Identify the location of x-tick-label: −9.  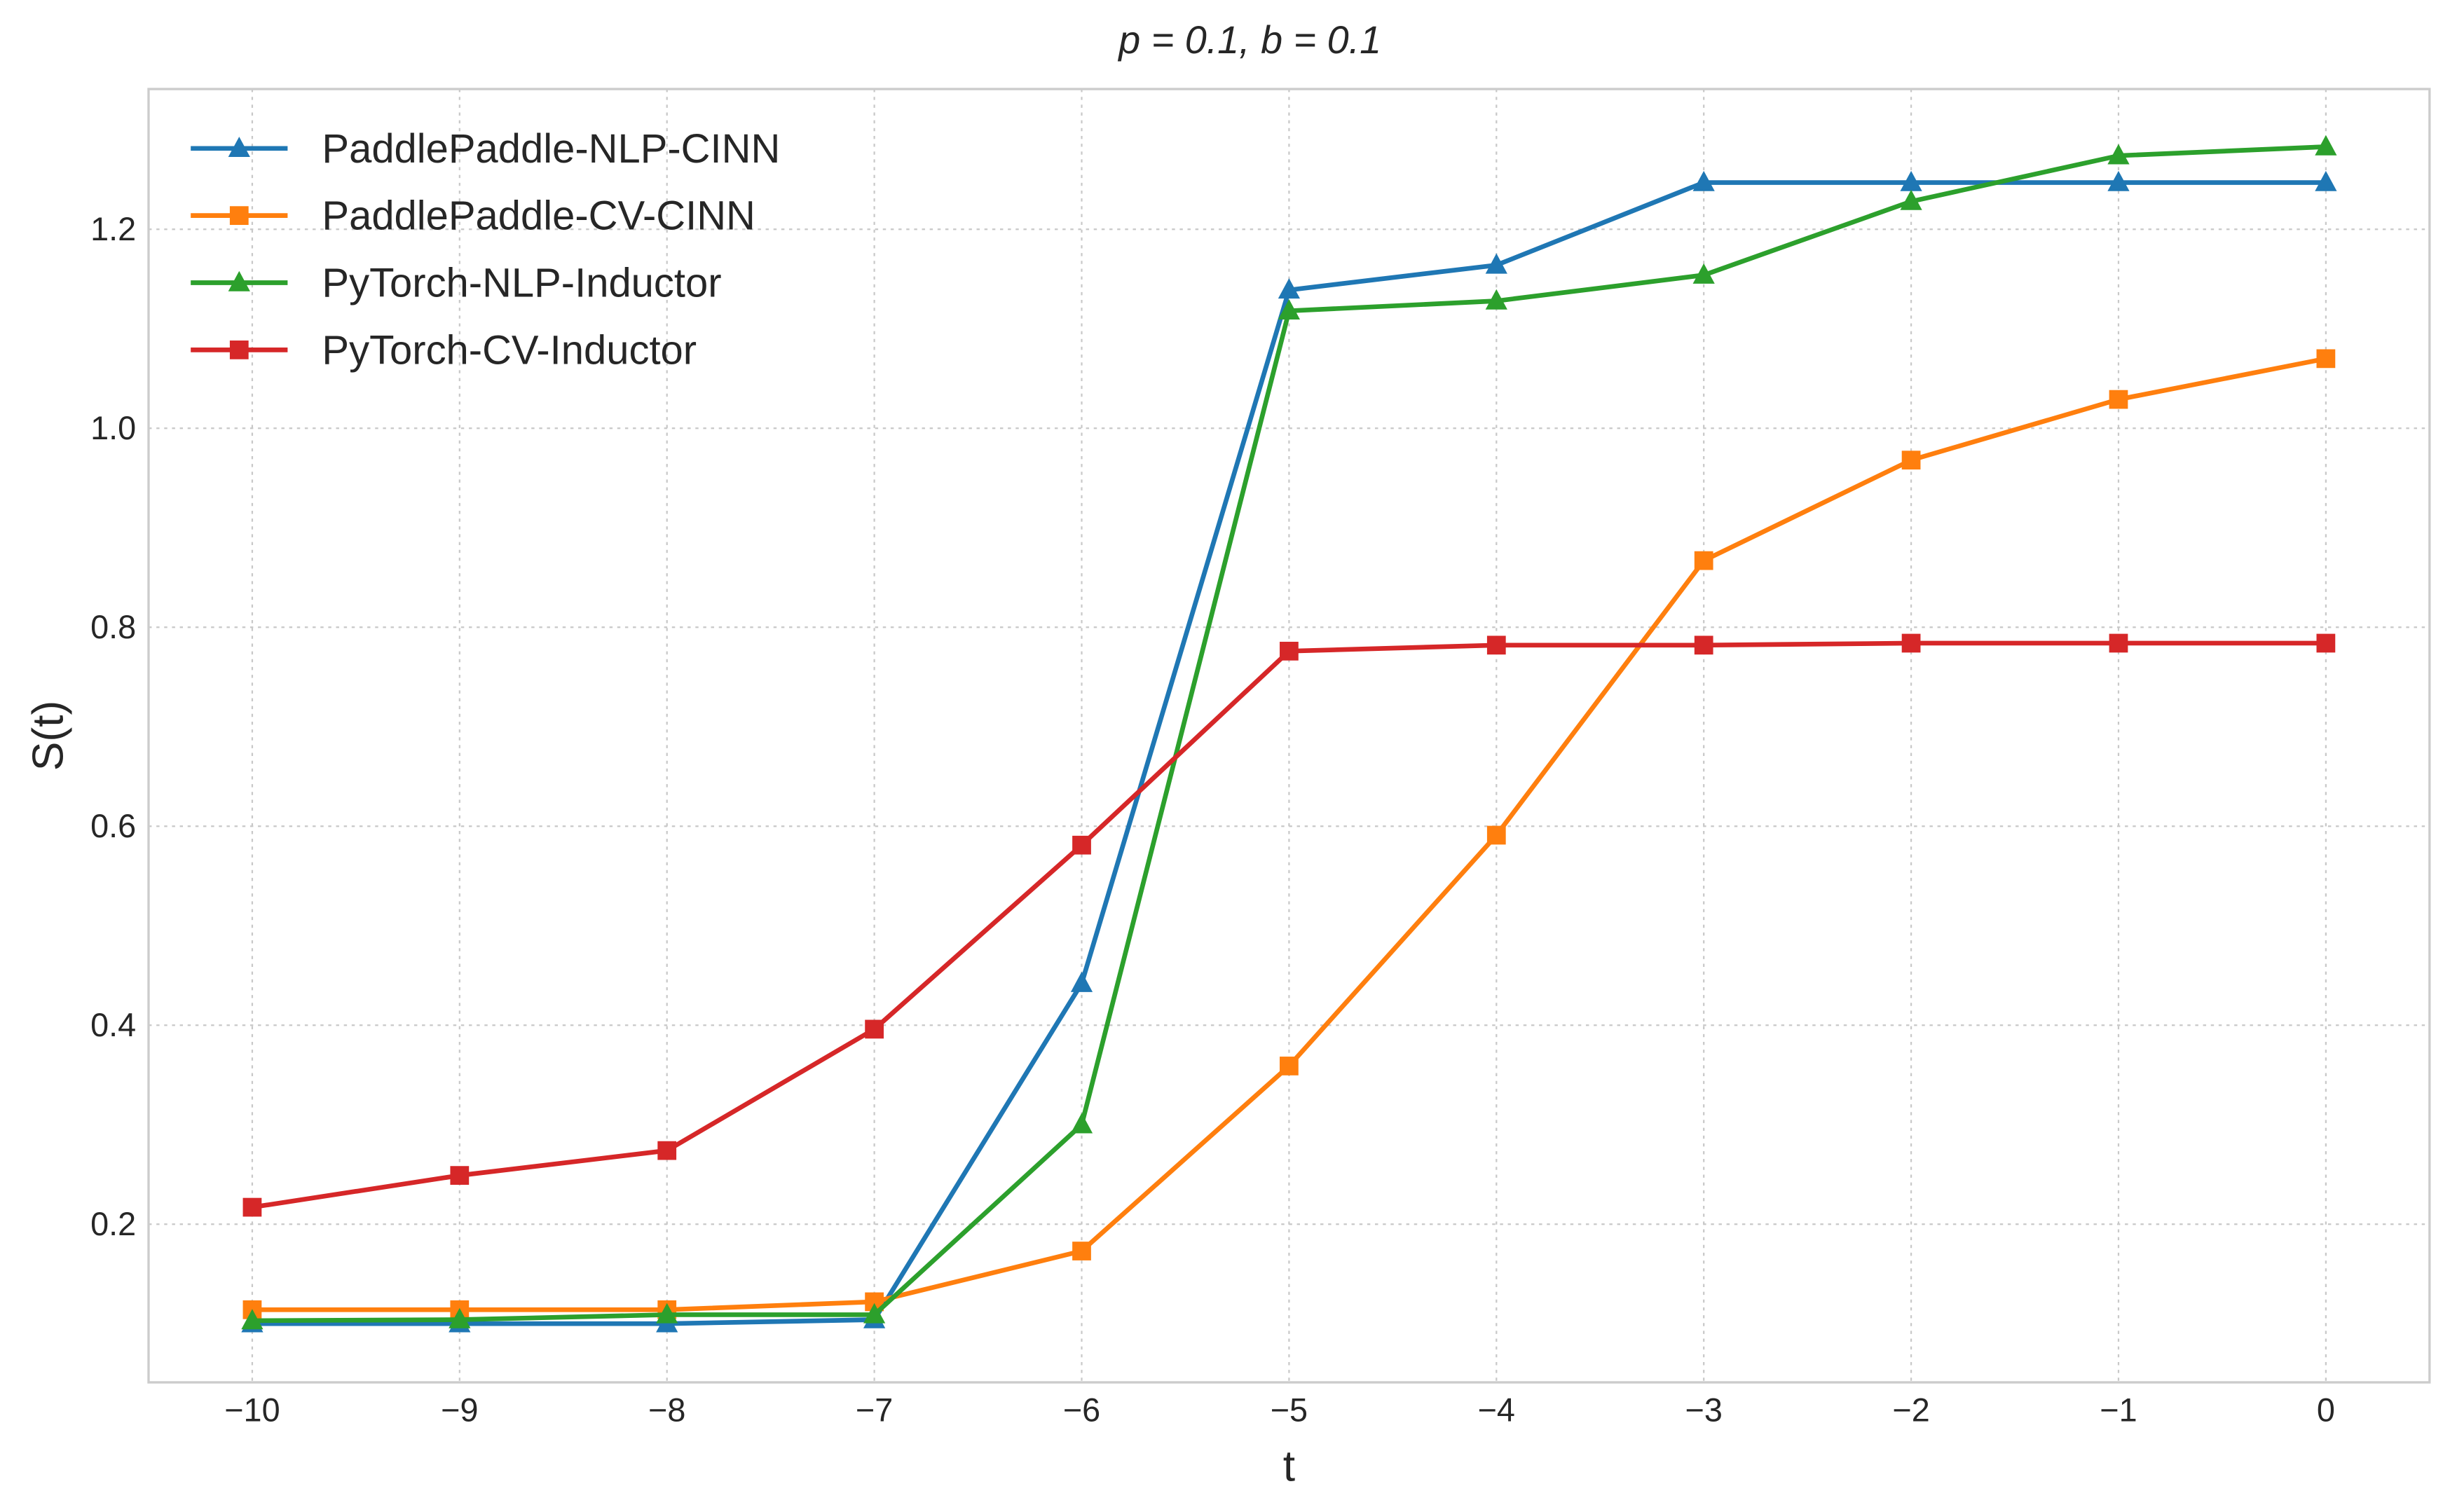
(459, 1410).